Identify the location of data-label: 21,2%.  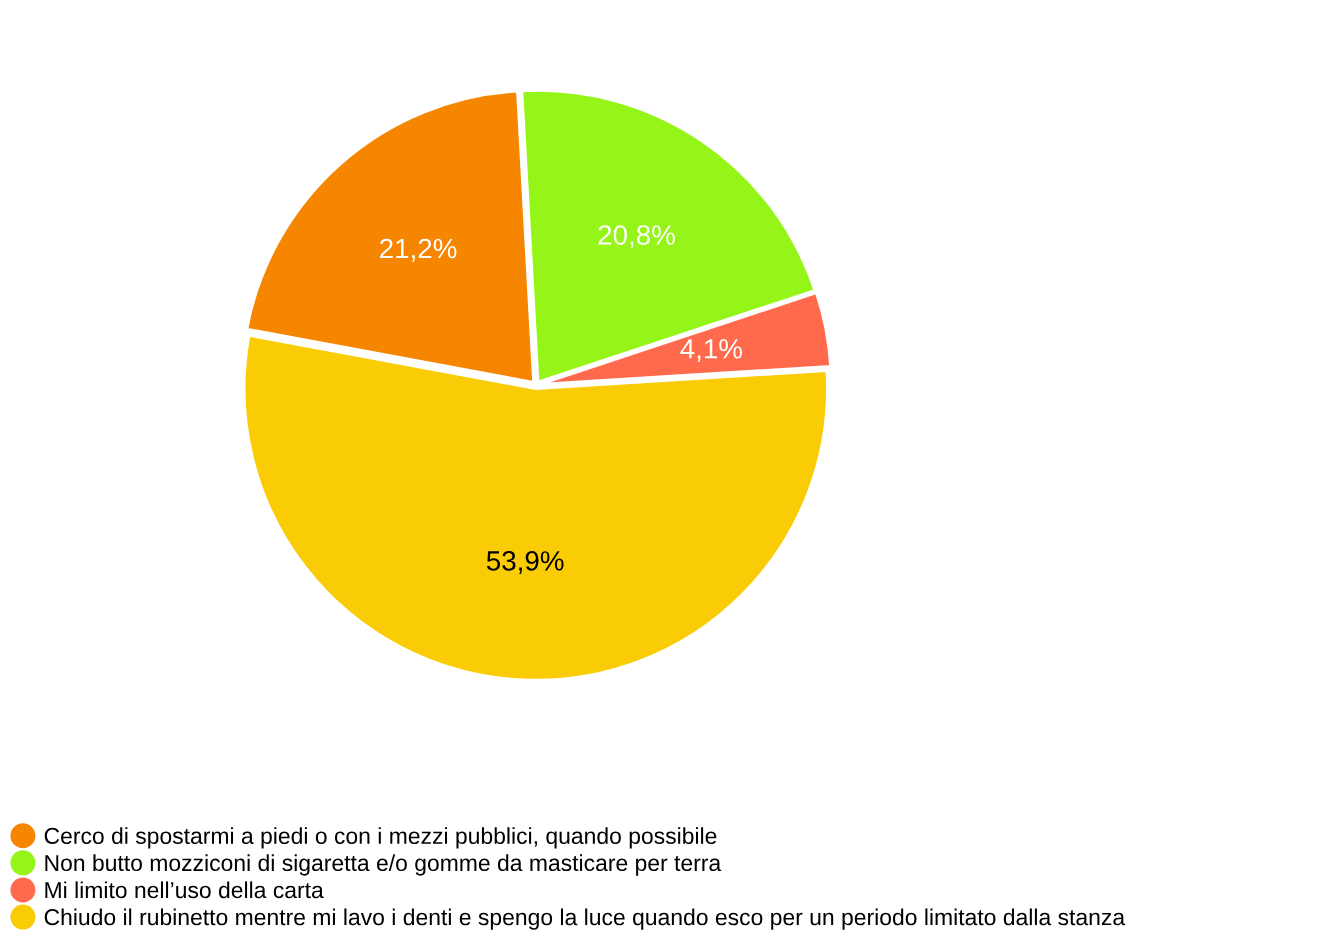
(418, 250).